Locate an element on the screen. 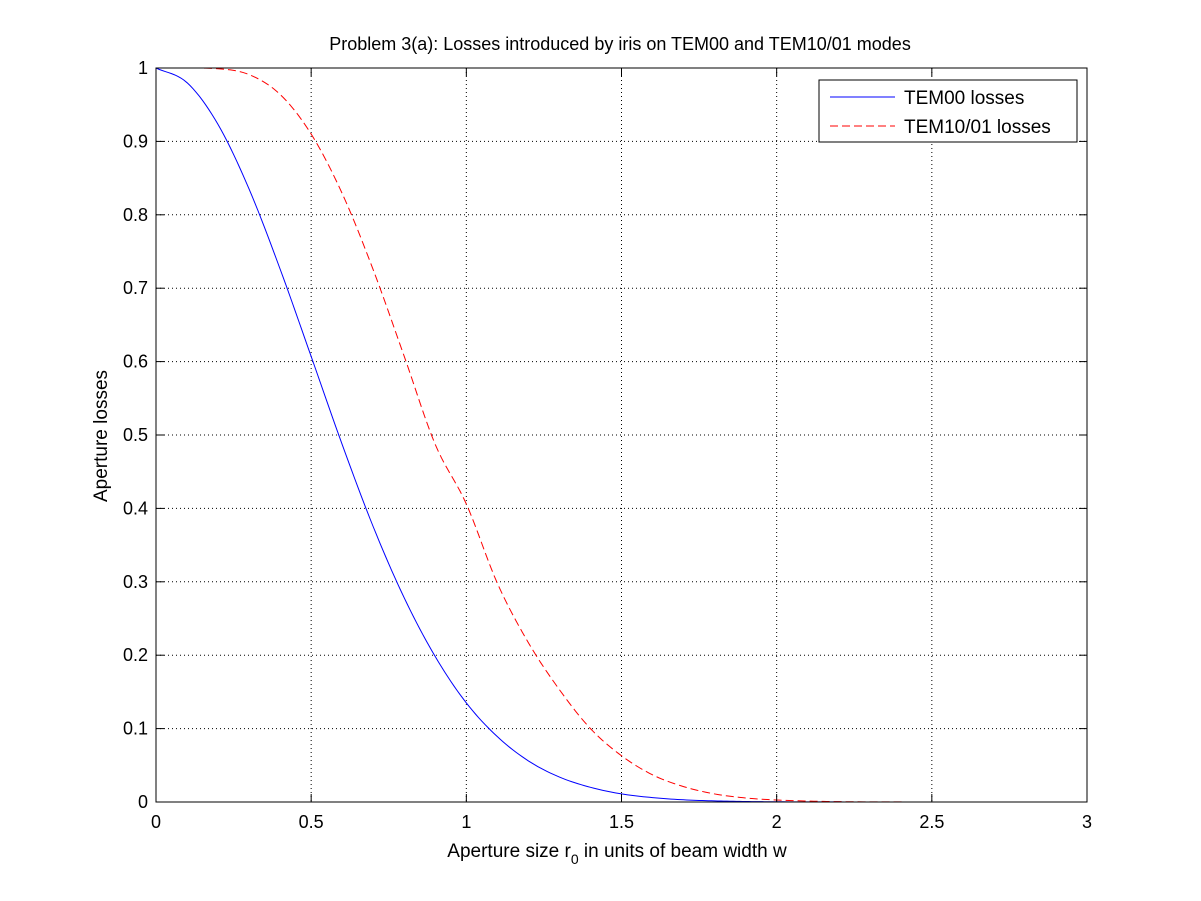 The height and width of the screenshot is (901, 1201). y-tick-label: 0.5 is located at coordinates (135, 435).